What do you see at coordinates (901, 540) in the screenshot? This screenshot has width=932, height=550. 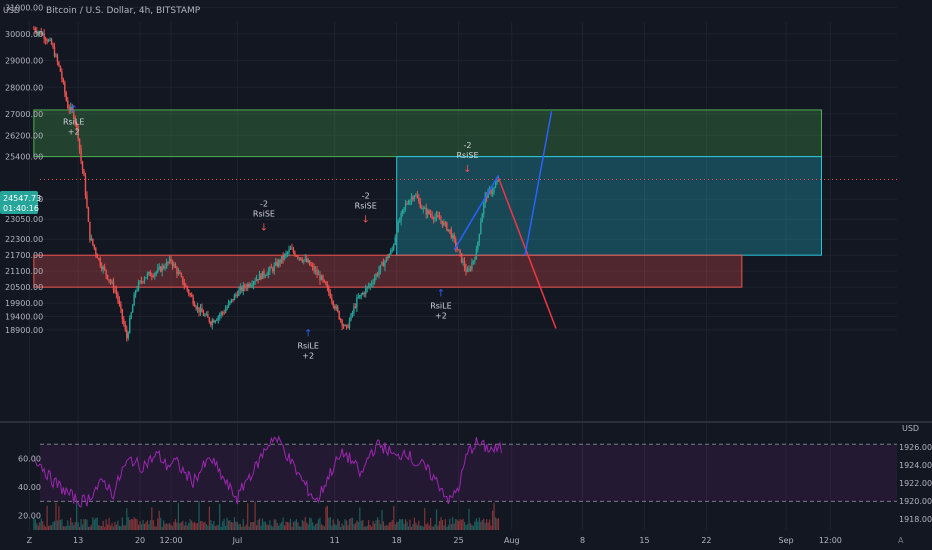 I see `timezone-button: A` at bounding box center [901, 540].